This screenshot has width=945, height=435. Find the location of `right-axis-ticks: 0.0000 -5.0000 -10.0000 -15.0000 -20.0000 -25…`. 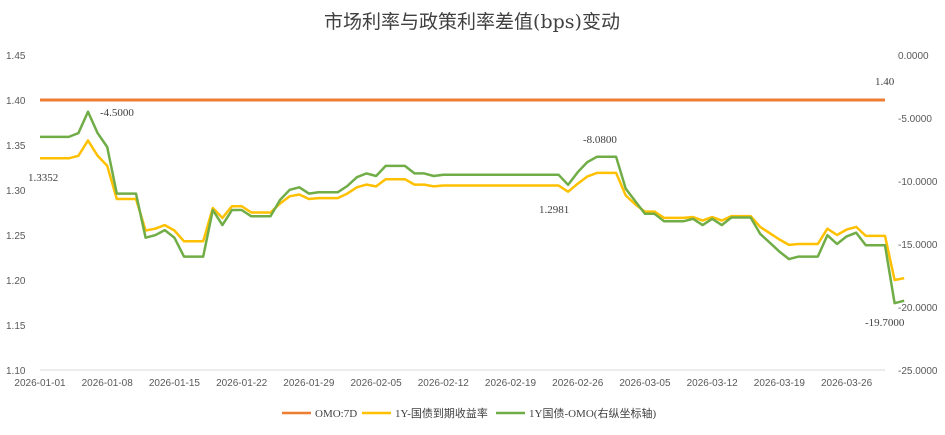

right-axis-ticks: 0.0000 -5.0000 -10.0000 -15.0000 -20.0000 -25… is located at coordinates (918, 214).